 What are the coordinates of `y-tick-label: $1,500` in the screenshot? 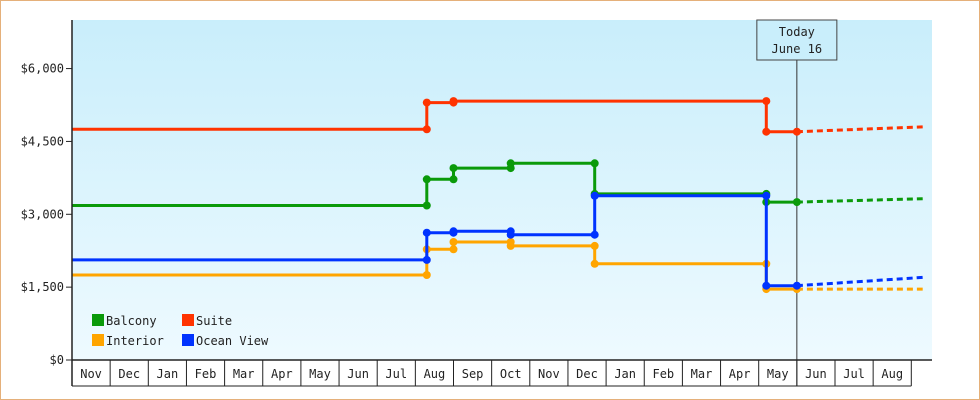 It's located at (42, 287).